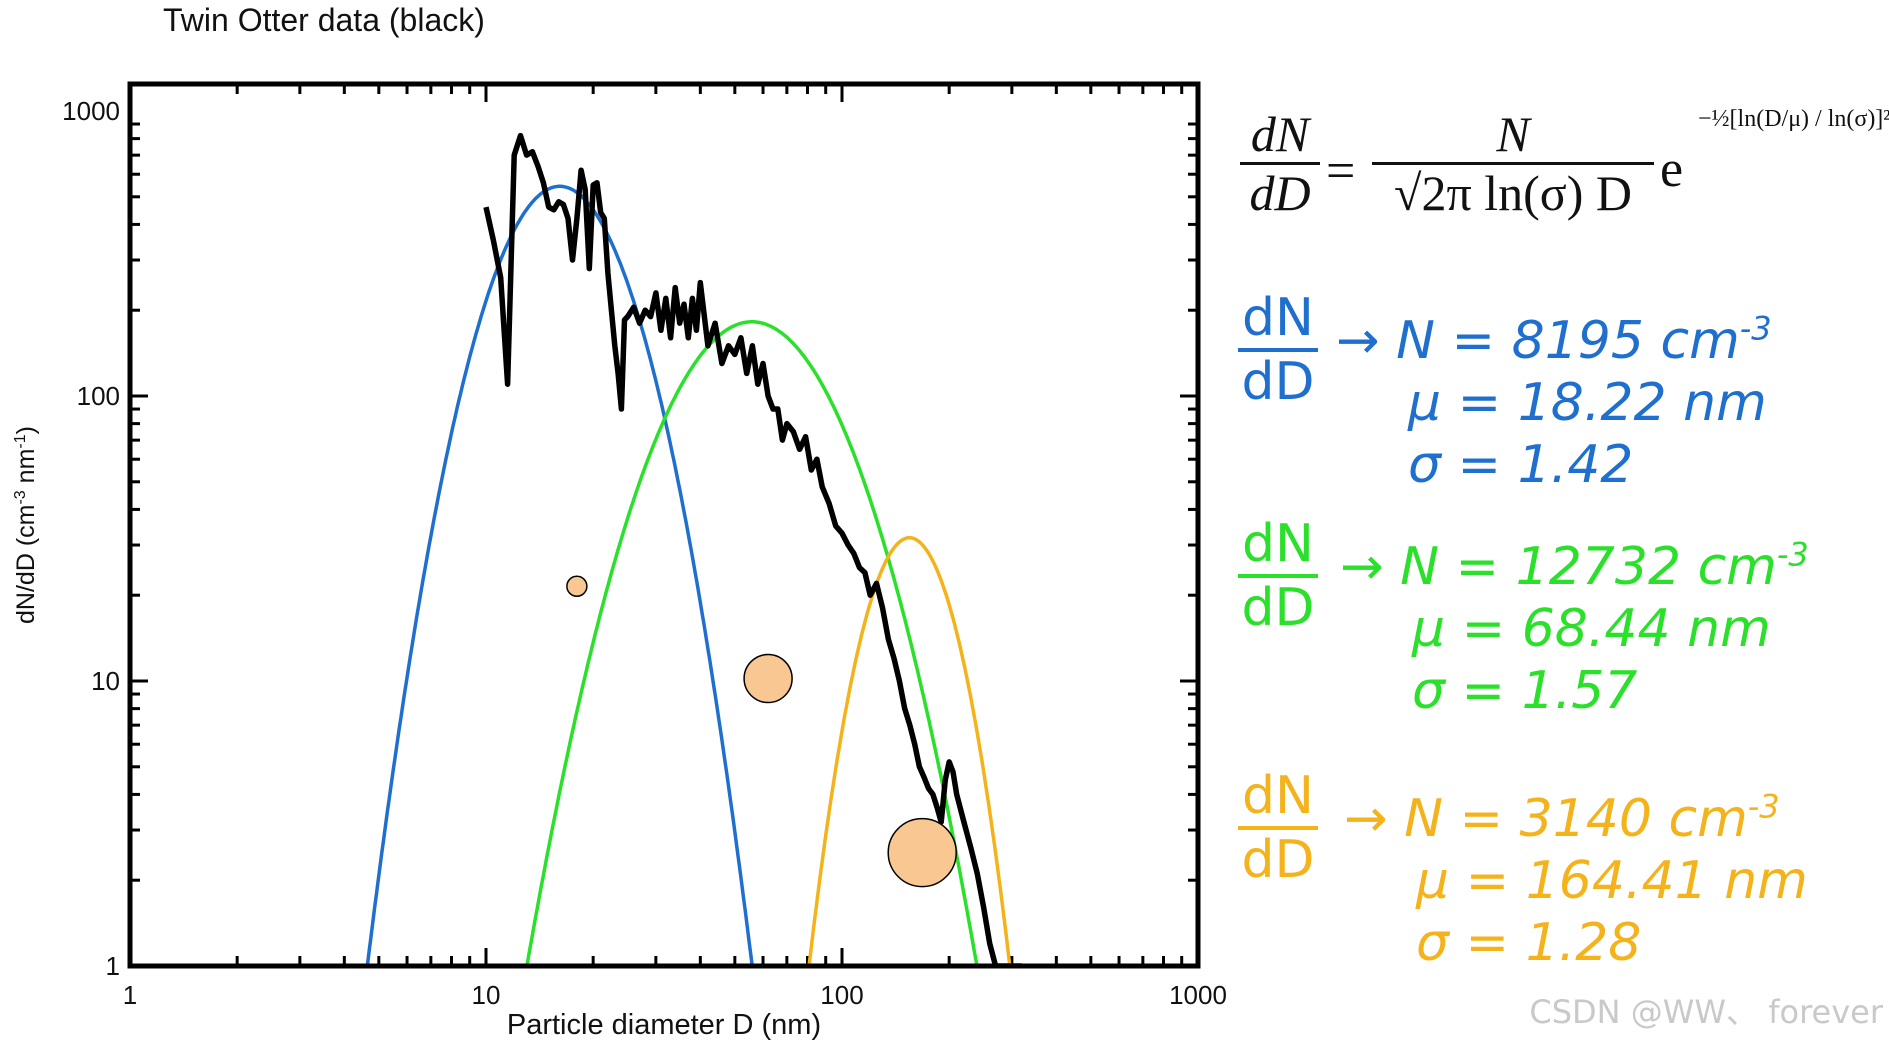  What do you see at coordinates (1574, 566) in the screenshot?
I see `mode-2-line-n: → N = 12732 cm-3` at bounding box center [1574, 566].